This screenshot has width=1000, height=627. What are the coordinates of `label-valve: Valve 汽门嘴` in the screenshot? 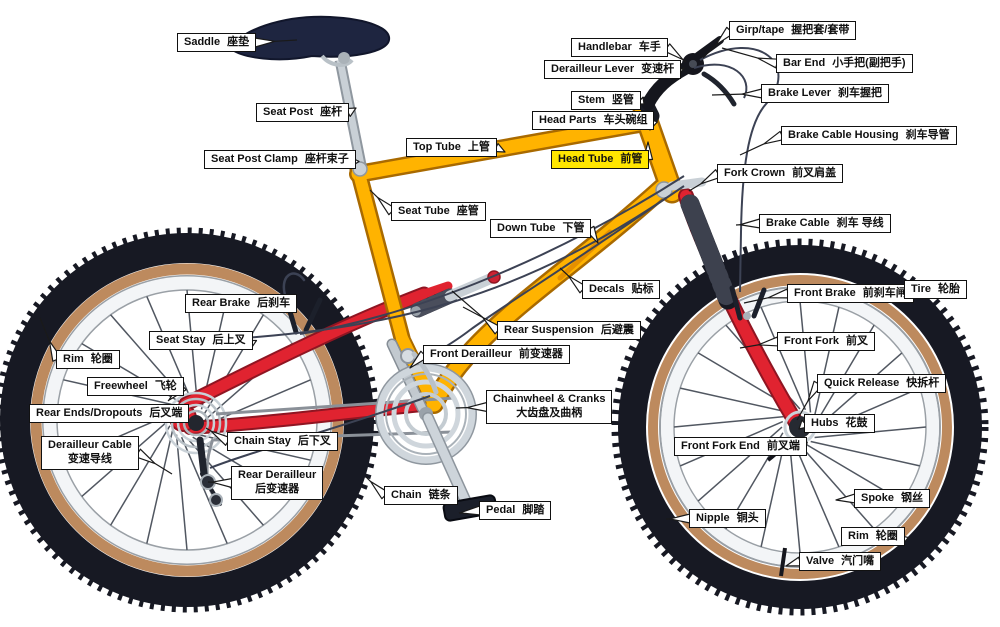 It's located at (840, 562).